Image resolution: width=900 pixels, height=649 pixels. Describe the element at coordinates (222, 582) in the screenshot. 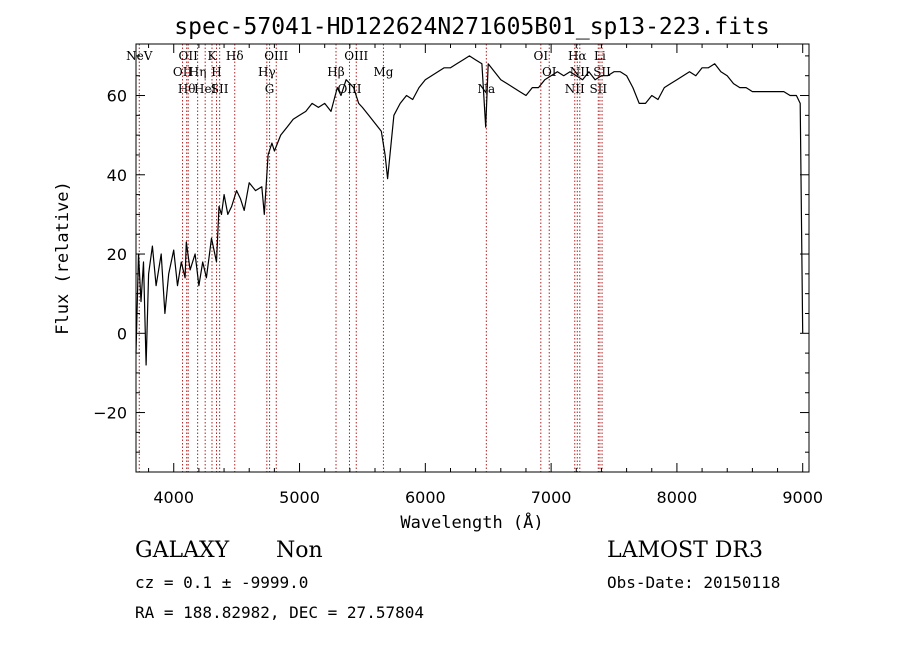

I see `redshift-line: cz = 0.1 ± -9999.0` at that location.